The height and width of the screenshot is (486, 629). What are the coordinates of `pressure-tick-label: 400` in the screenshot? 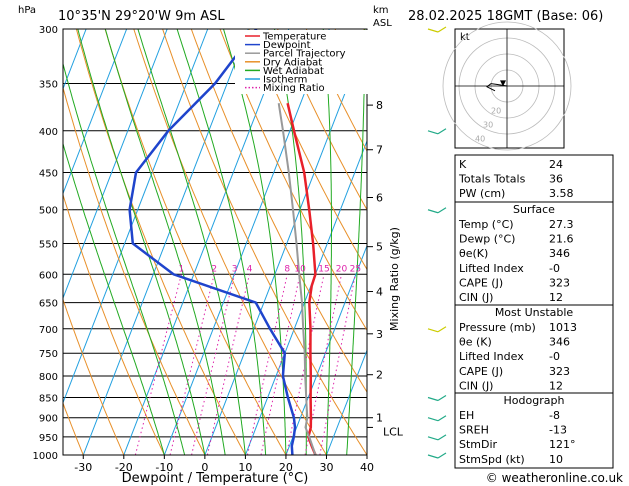 It's located at (48, 132).